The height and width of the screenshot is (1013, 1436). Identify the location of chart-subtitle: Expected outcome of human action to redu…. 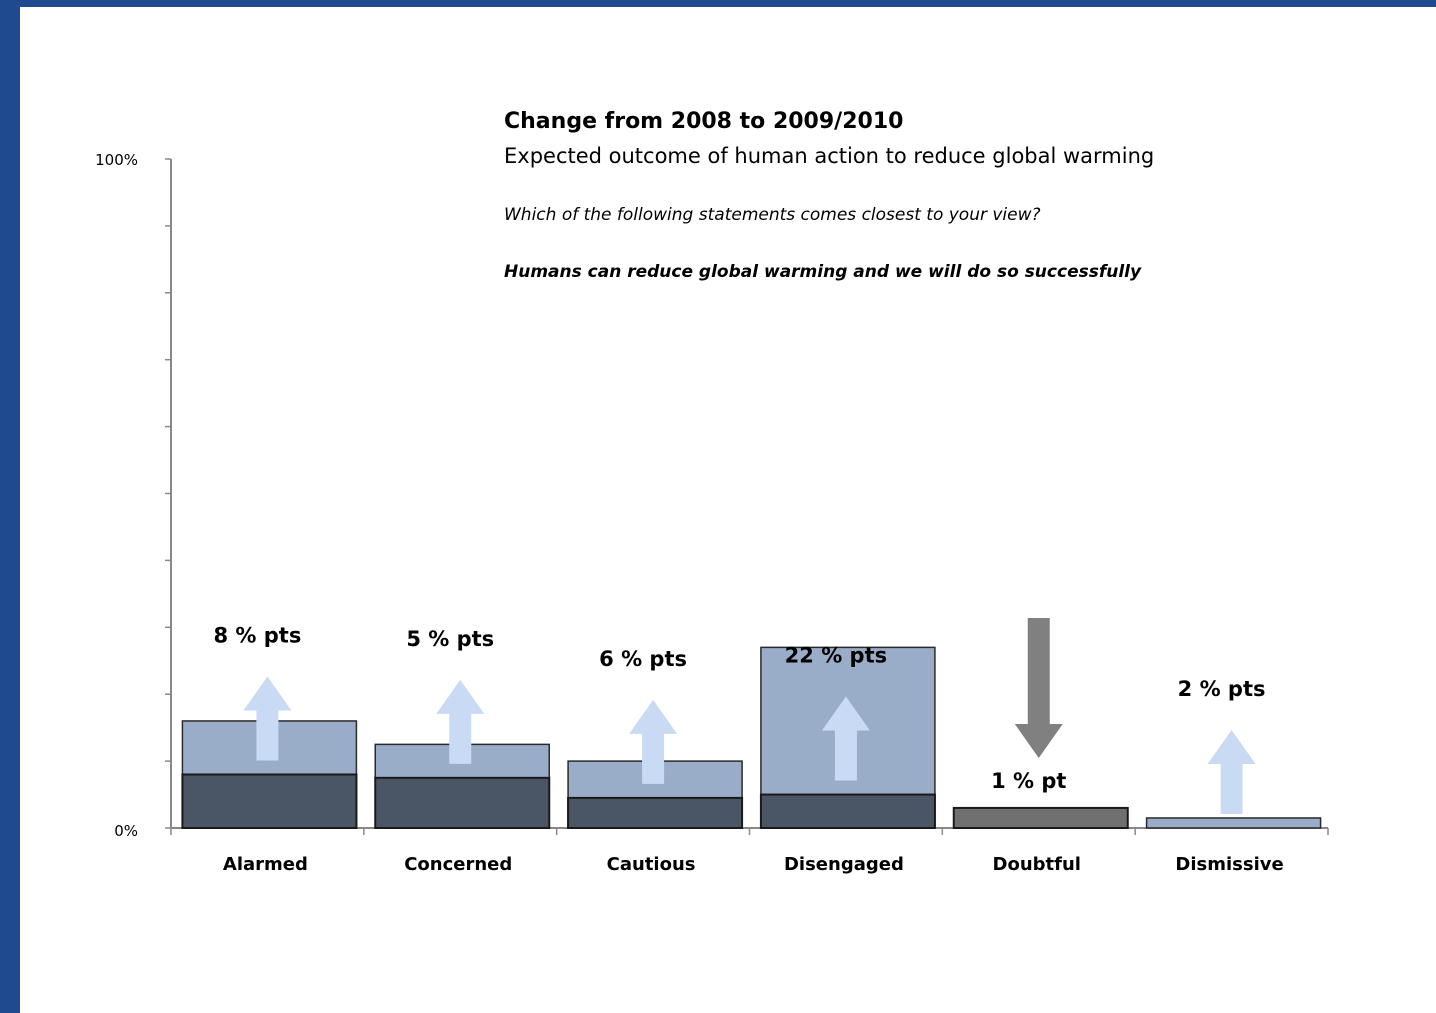
(829, 156).